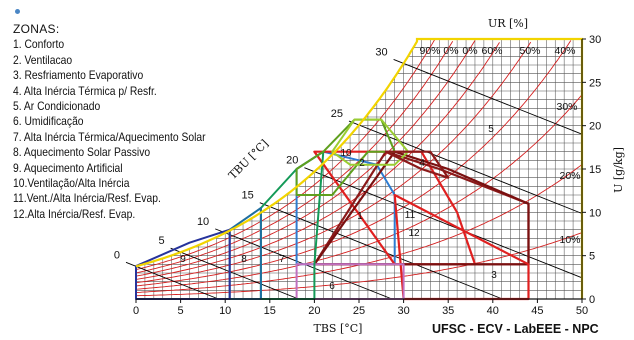 The height and width of the screenshot is (340, 634). I want to click on y-tick-label: 10, so click(595, 213).